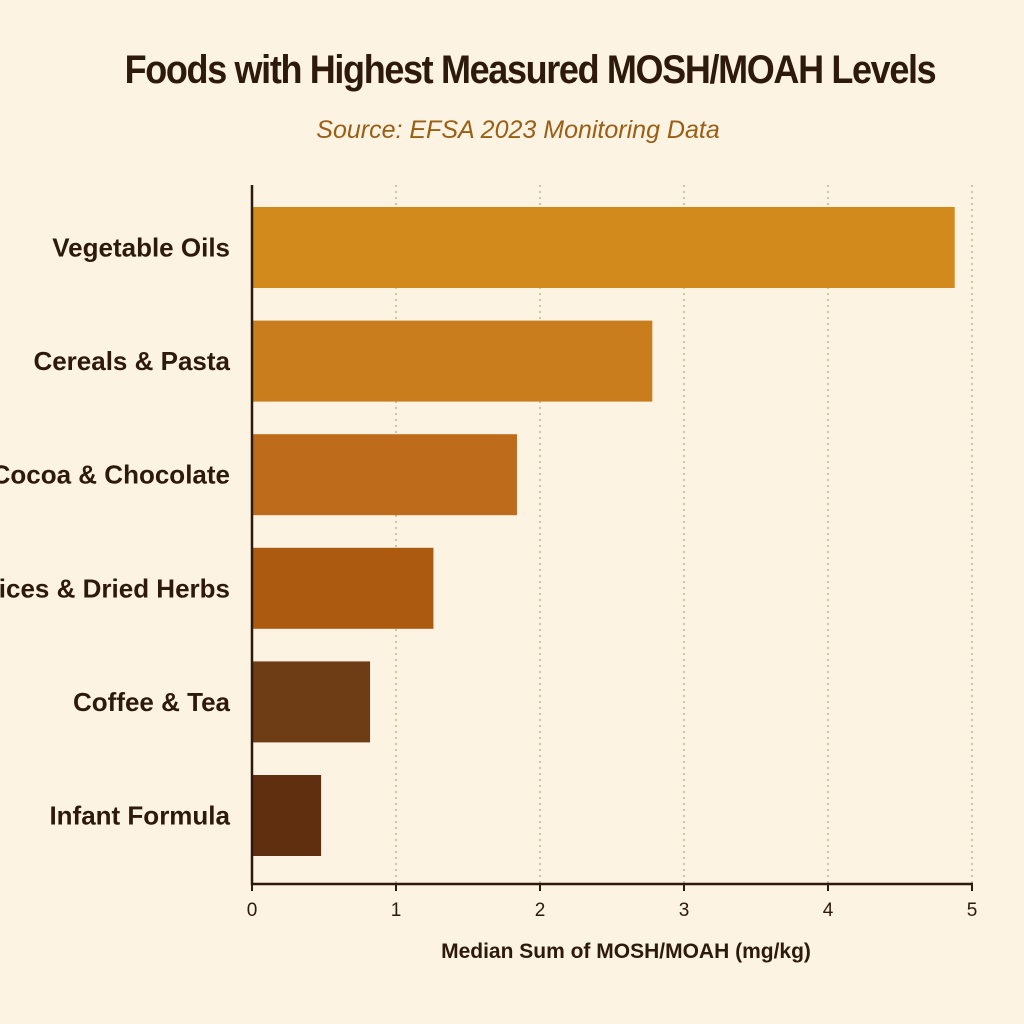 The width and height of the screenshot is (1024, 1024). What do you see at coordinates (252, 910) in the screenshot?
I see `x-tick-label: 0` at bounding box center [252, 910].